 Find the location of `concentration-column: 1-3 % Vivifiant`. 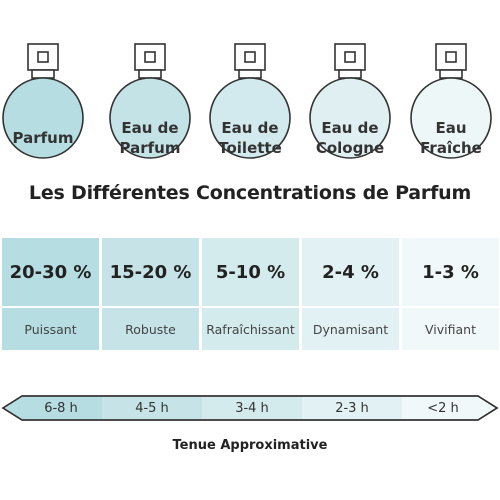

concentration-column: 1-3 % Vivifiant is located at coordinates (450, 294).